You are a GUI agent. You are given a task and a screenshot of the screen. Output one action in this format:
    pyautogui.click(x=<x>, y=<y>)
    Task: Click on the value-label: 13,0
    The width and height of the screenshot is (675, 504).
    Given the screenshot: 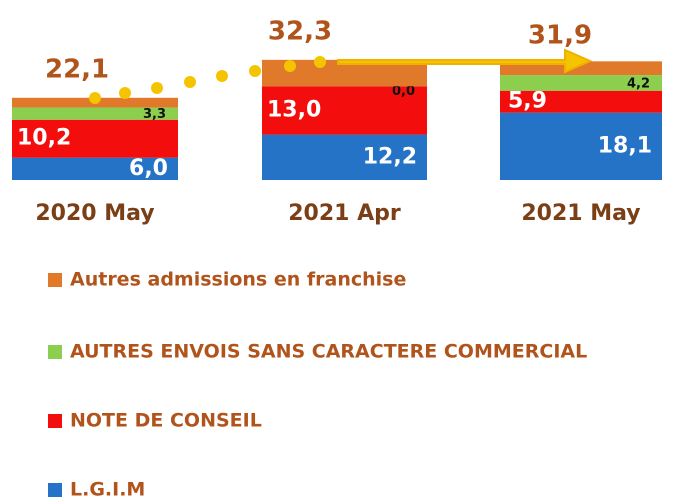 What is the action you would take?
    pyautogui.click(x=294, y=109)
    